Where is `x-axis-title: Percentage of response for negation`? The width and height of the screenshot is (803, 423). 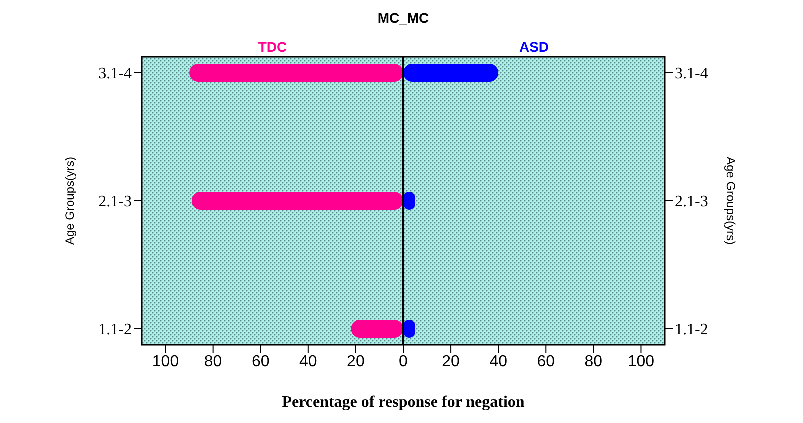
x-axis-title: Percentage of response for negation is located at coordinates (403, 402).